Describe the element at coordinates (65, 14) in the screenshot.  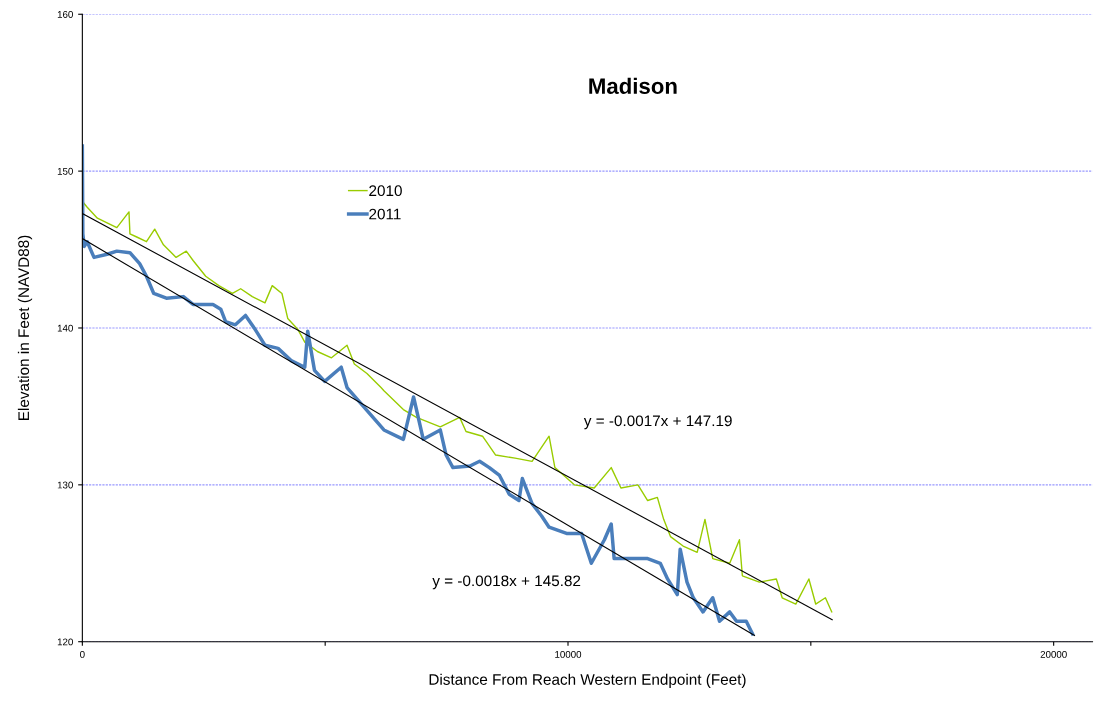
I see `y-tick-label: 160` at that location.